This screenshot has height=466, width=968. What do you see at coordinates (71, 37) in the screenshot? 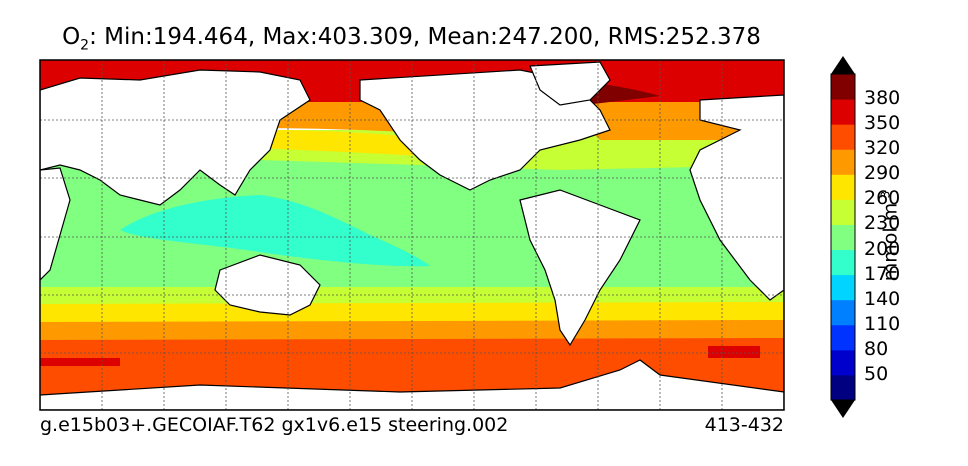
I see `title-species: O` at bounding box center [71, 37].